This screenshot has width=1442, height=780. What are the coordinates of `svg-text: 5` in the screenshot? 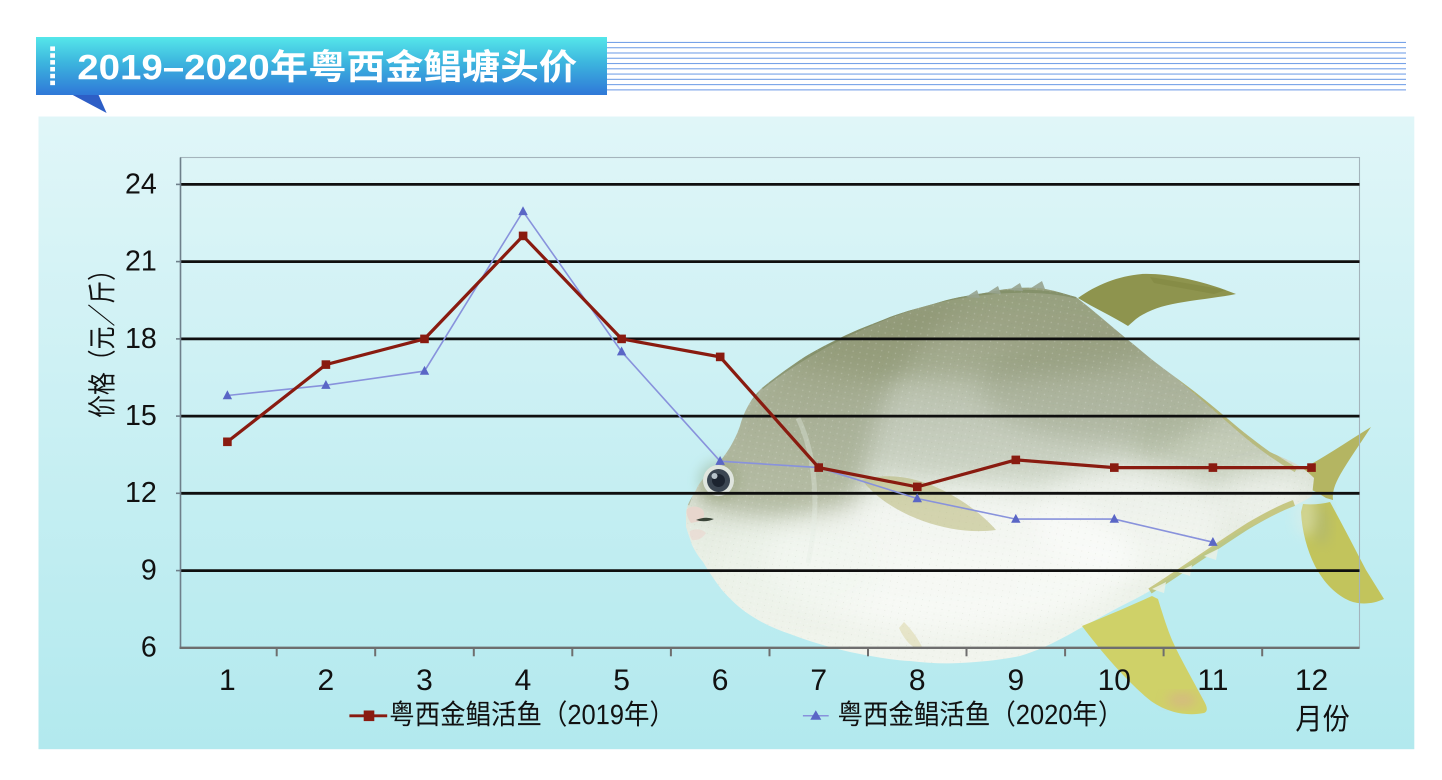 It's located at (621, 680).